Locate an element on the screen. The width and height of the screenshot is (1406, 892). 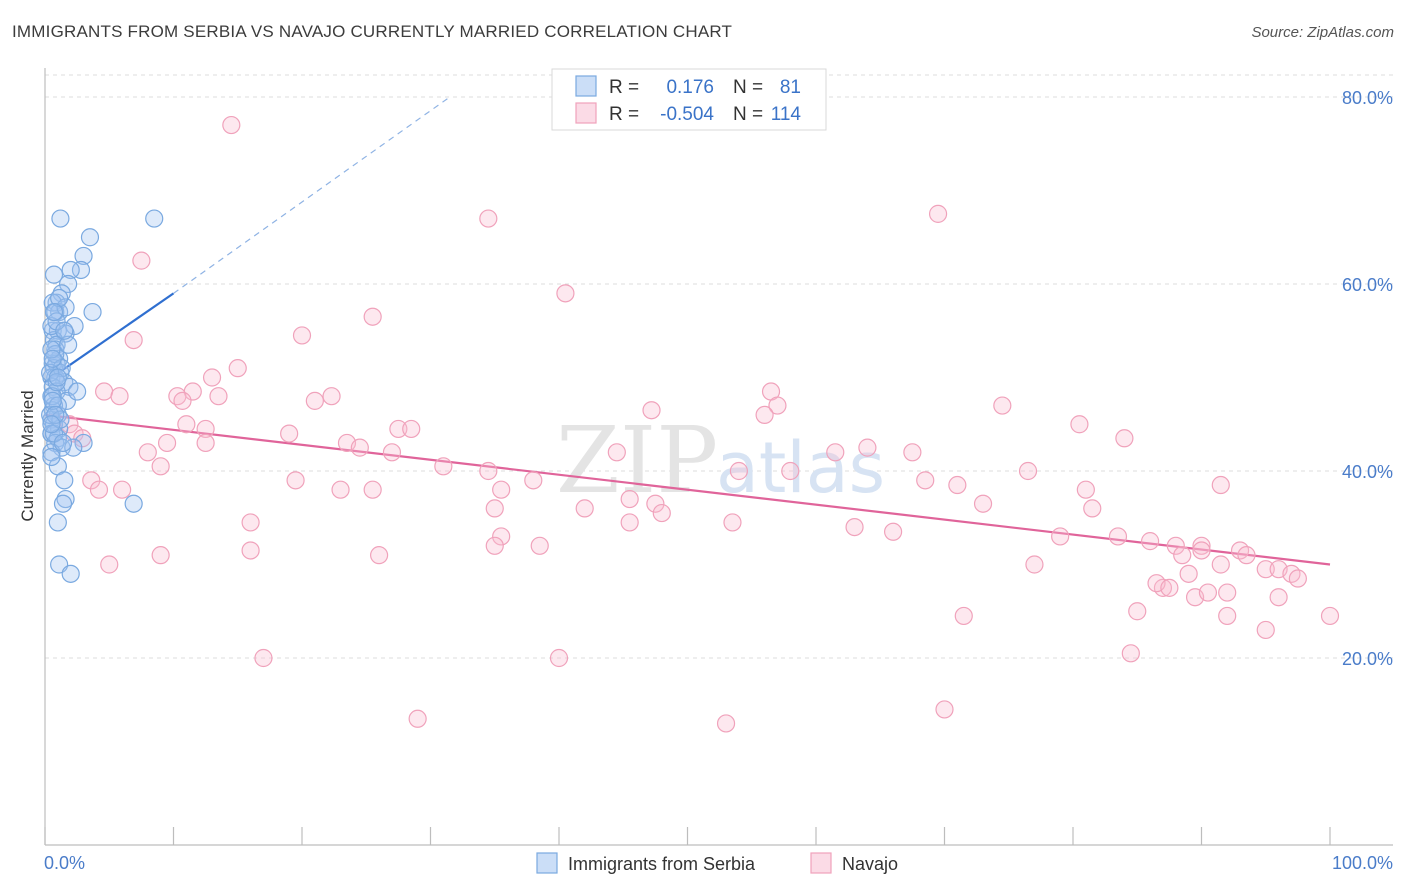
legend-n-value-navajo: 114 is located at coordinates (786, 114).